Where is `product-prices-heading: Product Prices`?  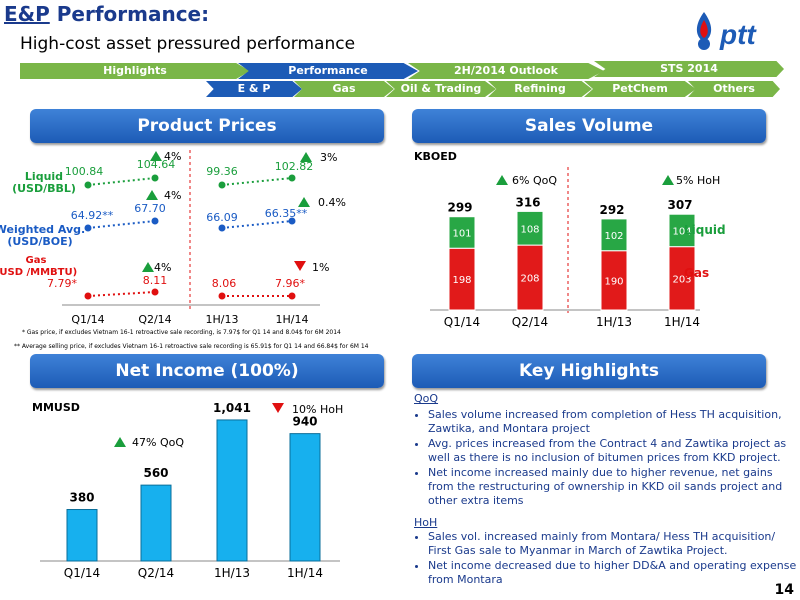 product-prices-heading: Product Prices is located at coordinates (207, 126).